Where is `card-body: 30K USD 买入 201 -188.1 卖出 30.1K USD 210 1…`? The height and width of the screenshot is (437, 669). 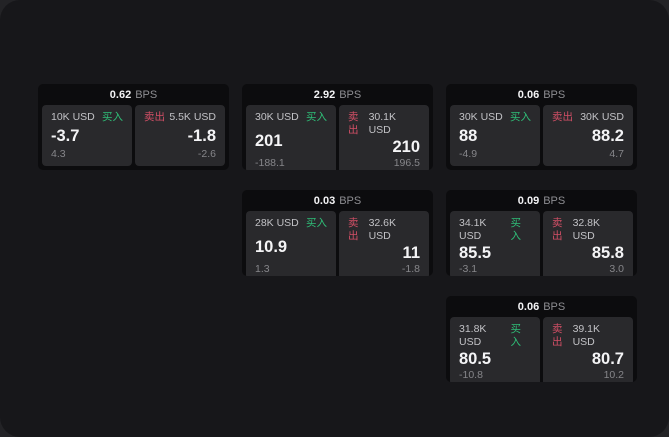
card-body: 30K USD 买入 201 -188.1 卖出 30.1K USD 210 1… is located at coordinates (337, 137).